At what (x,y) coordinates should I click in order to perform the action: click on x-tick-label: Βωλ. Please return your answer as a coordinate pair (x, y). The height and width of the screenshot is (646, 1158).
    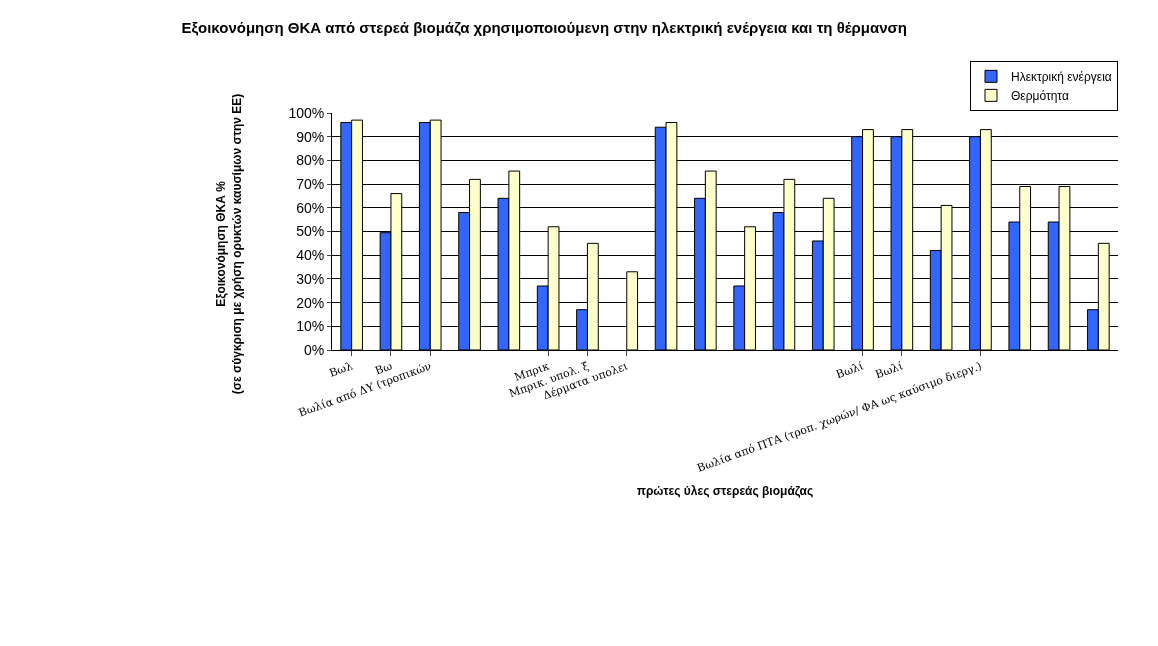
    Looking at the image, I should click on (341, 369).